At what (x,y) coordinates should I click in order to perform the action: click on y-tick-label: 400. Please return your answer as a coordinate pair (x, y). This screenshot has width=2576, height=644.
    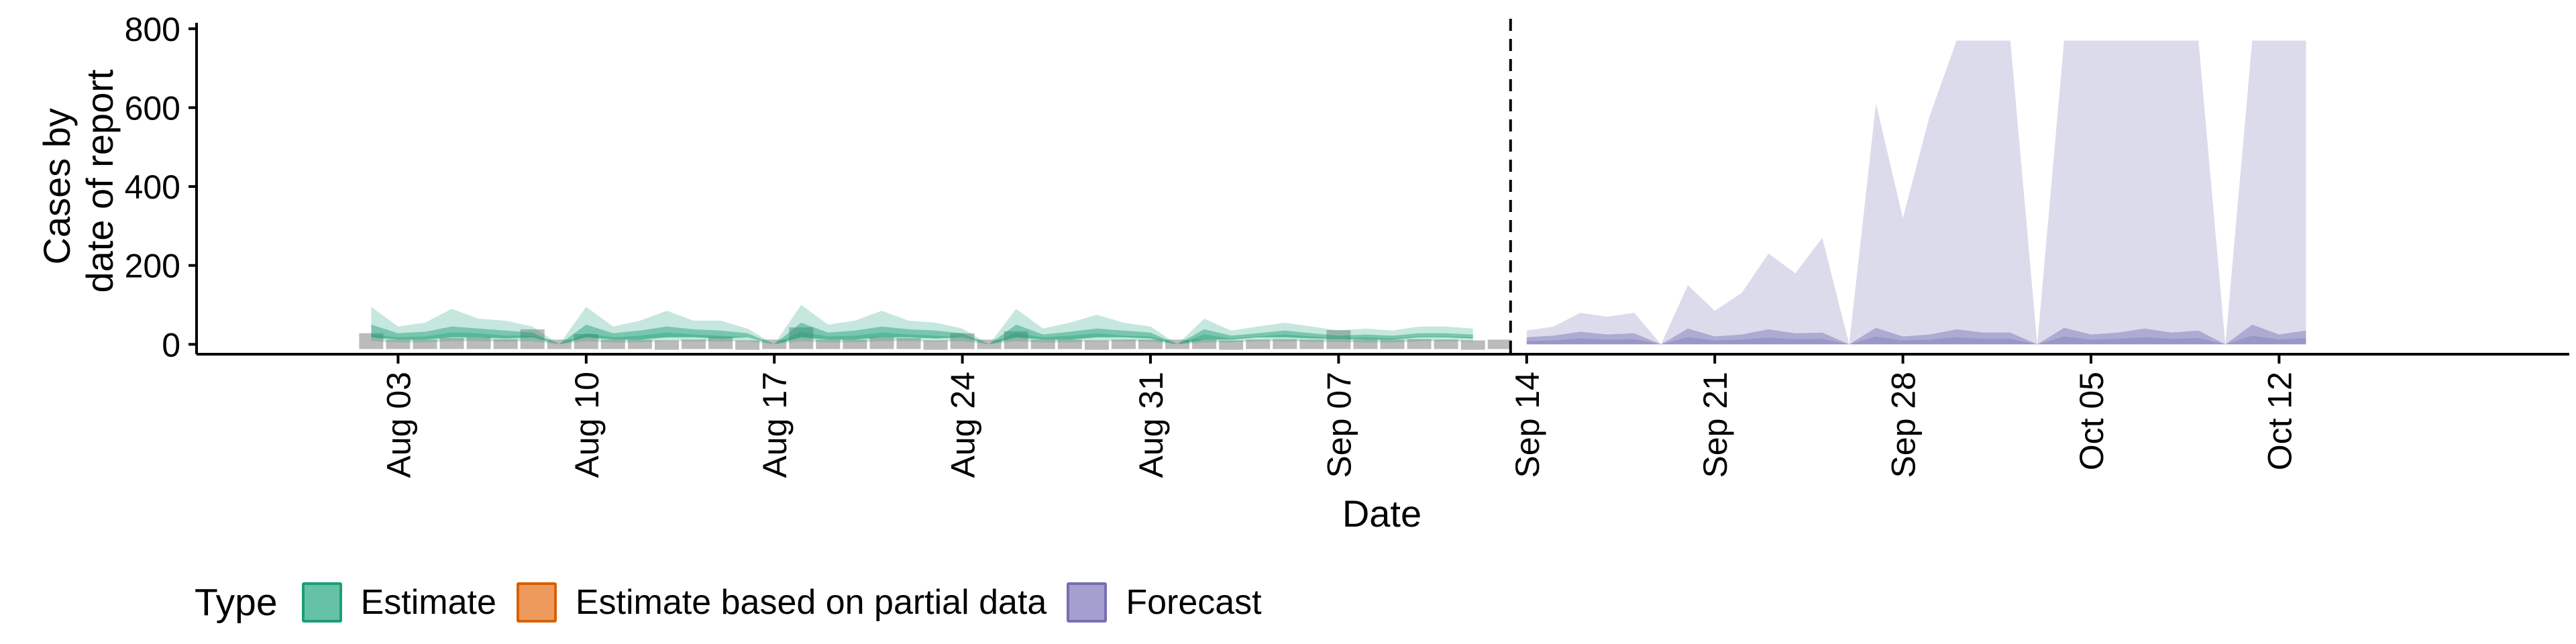
    Looking at the image, I should click on (152, 187).